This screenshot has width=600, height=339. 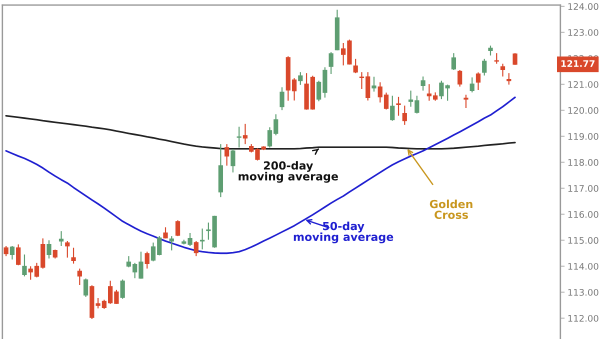 What do you see at coordinates (288, 172) in the screenshot?
I see `annotation: 200-day moving average` at bounding box center [288, 172].